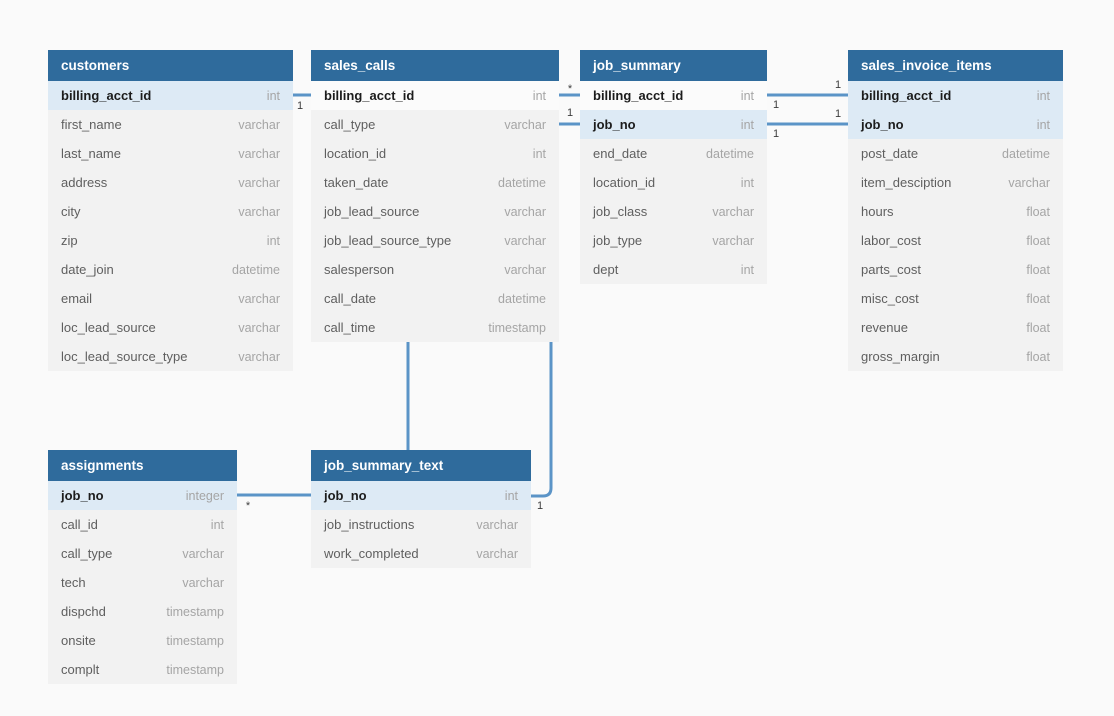  Describe the element at coordinates (142, 582) in the screenshot. I see `field-row-assignments-tech: tech varchar` at that location.